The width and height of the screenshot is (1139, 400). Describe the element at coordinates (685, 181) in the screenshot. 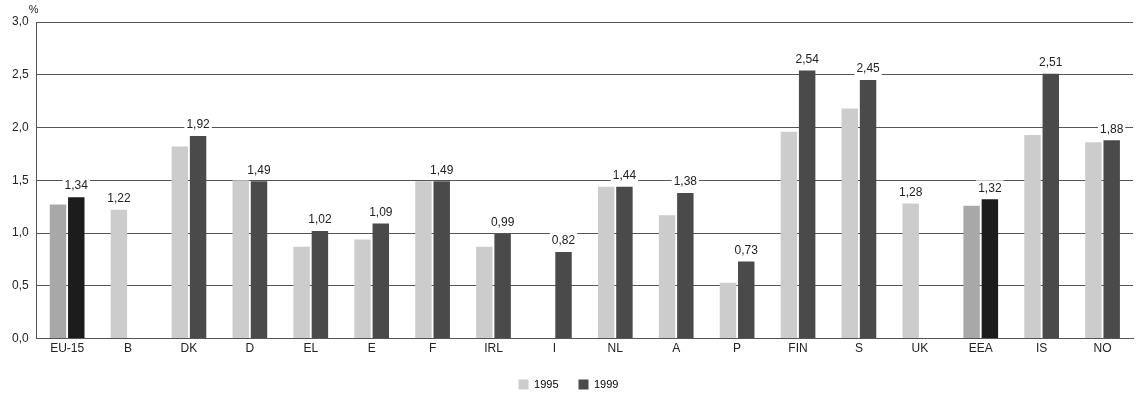

I see `data-label: 1,38` at that location.